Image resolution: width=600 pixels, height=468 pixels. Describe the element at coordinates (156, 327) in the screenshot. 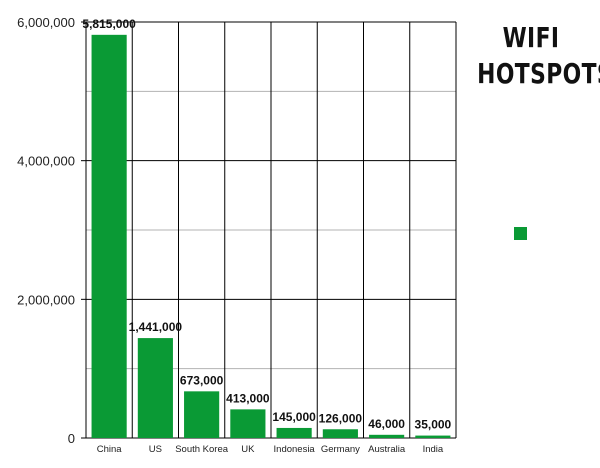

I see `data-label: 1,441,000` at that location.